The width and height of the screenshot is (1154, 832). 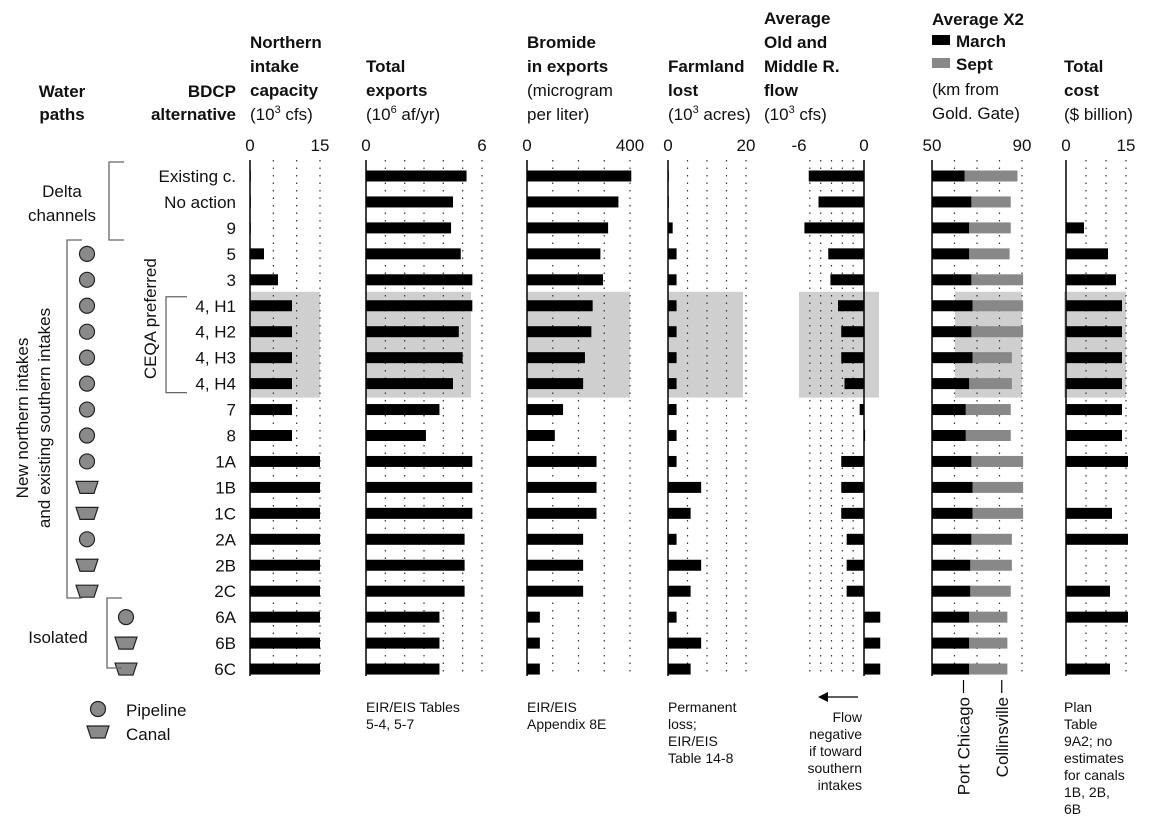 What do you see at coordinates (781, 90) in the screenshot?
I see `panel-title: flow` at bounding box center [781, 90].